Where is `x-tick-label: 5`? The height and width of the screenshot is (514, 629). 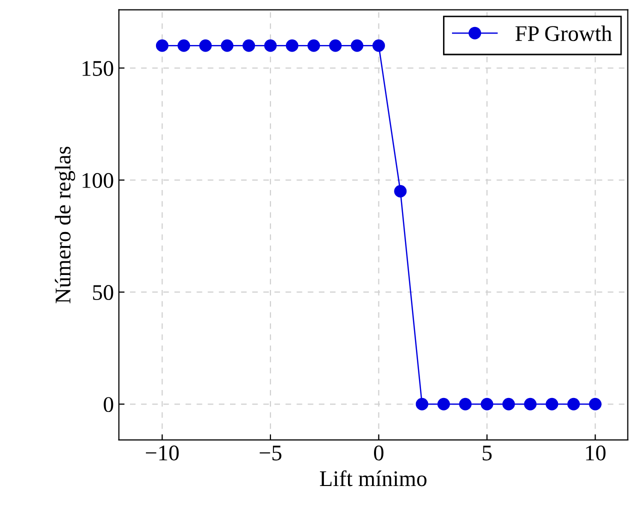 x-tick-label: 5 is located at coordinates (487, 453).